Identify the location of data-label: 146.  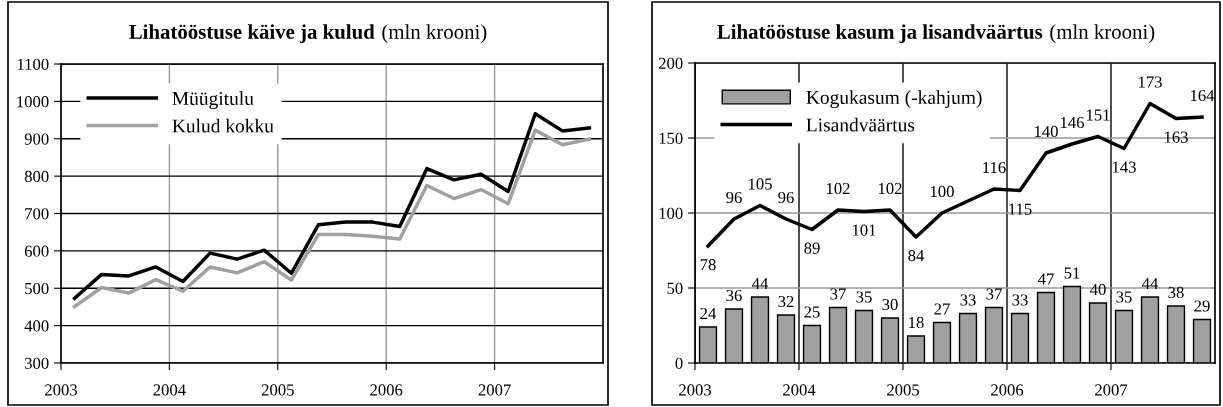
(1072, 122).